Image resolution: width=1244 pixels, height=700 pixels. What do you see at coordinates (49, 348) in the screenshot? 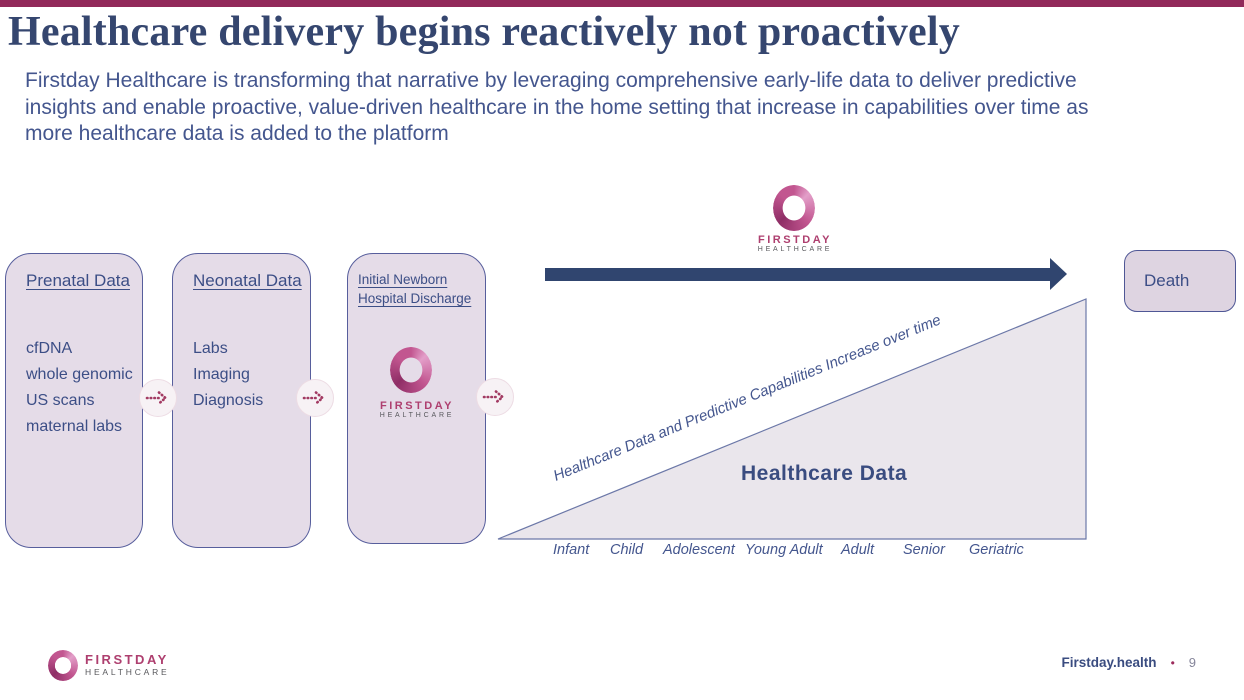
I see `stage-item: cfDNA` at bounding box center [49, 348].